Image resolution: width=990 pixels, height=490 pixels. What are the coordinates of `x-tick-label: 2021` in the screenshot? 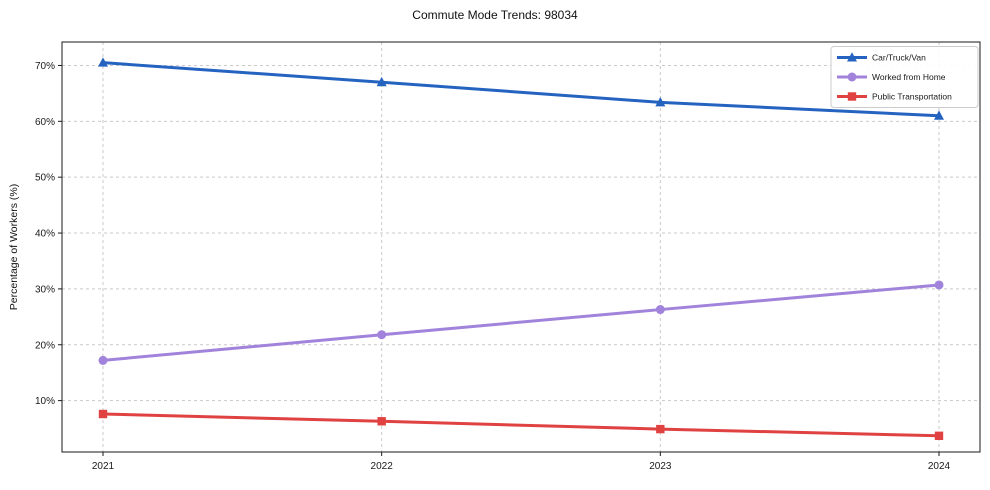 It's located at (103, 466).